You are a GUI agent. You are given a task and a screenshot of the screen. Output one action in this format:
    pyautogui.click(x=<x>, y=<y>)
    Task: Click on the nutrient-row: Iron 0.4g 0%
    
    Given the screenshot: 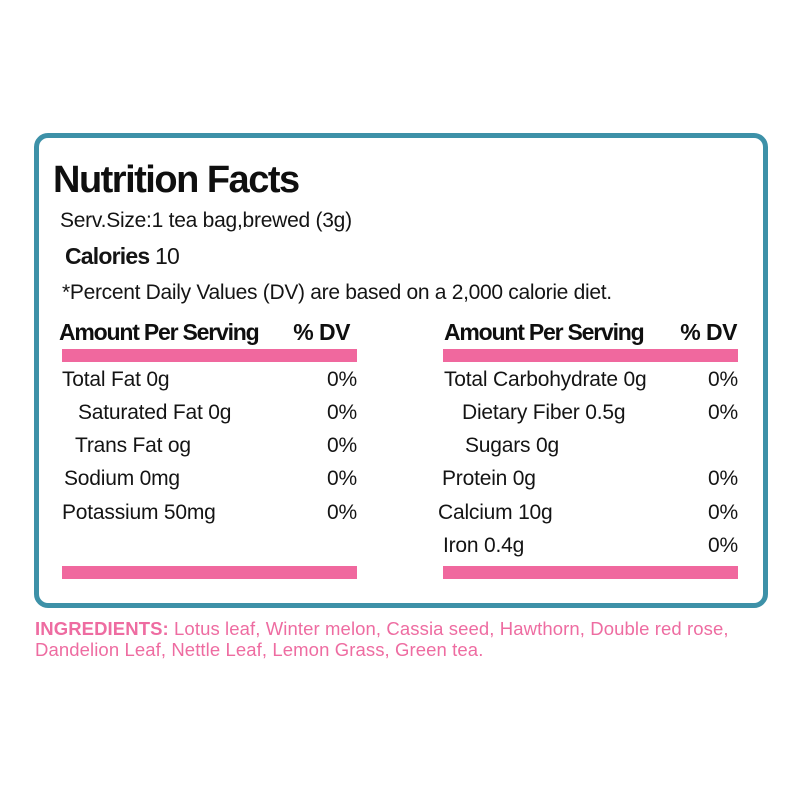 What is the action you would take?
    pyautogui.click(x=588, y=545)
    